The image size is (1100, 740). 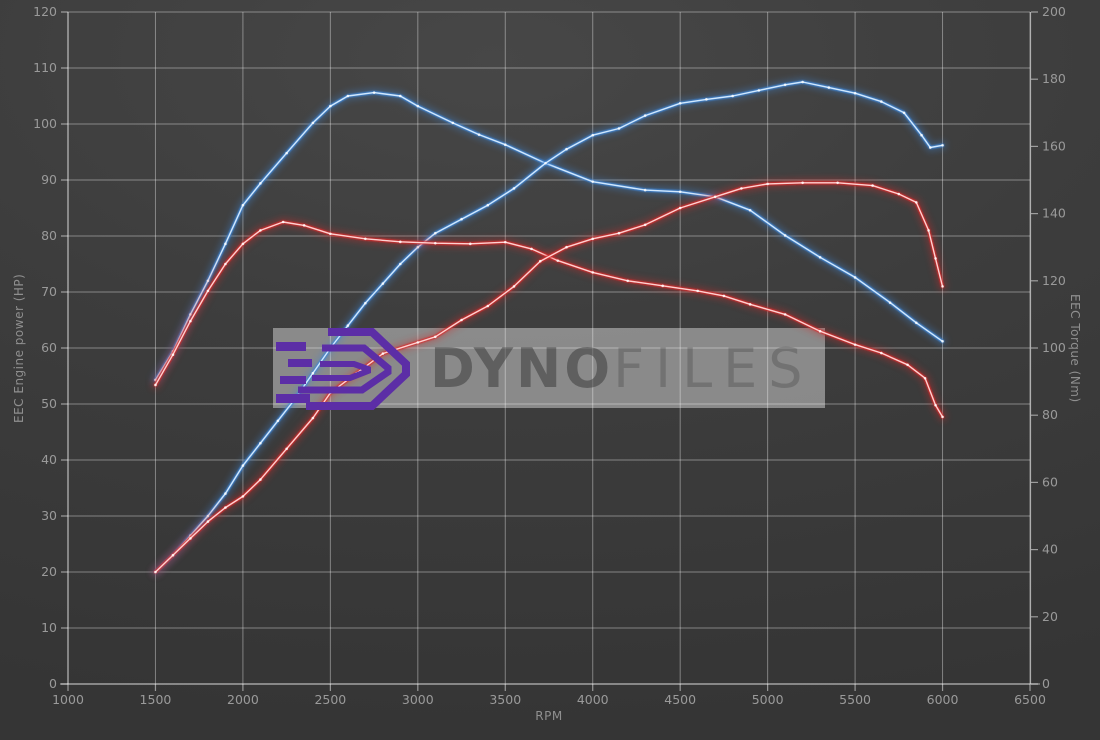 What do you see at coordinates (45, 11) in the screenshot?
I see `y-left-tick-label: 120` at bounding box center [45, 11].